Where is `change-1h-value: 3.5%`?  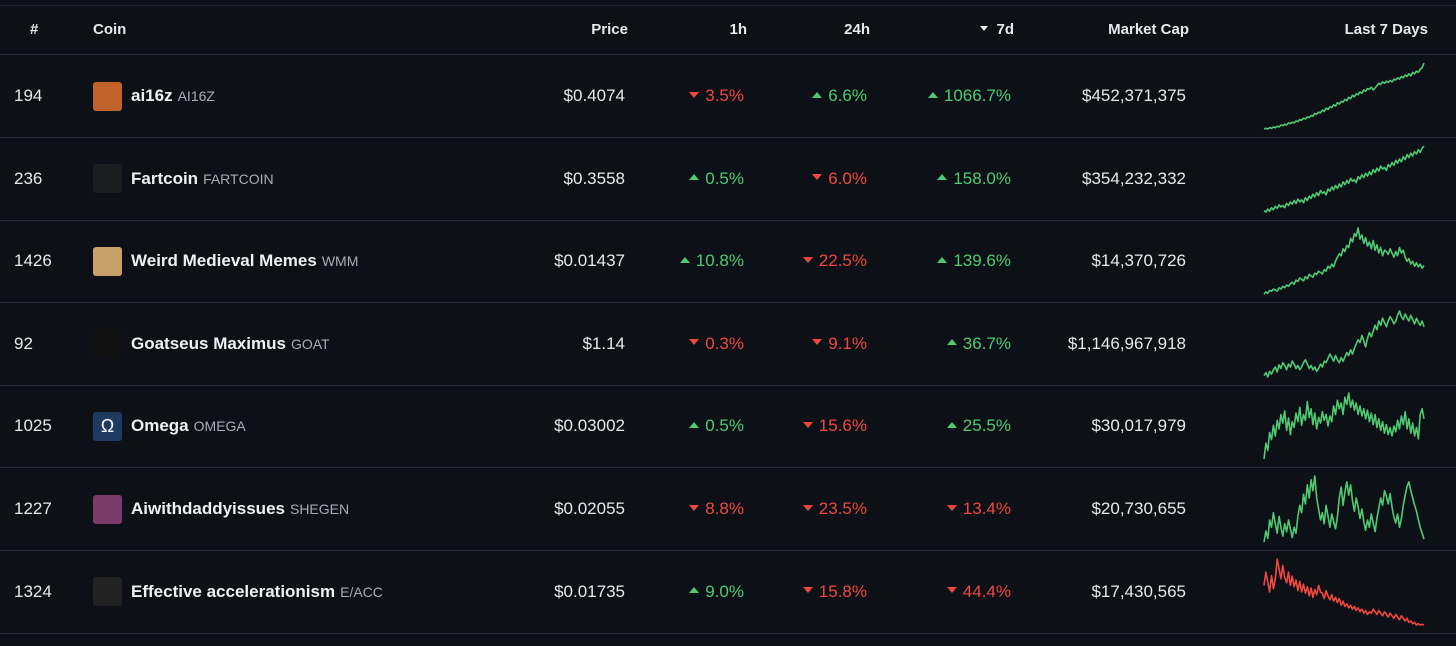
change-1h-value: 3.5% is located at coordinates (724, 95).